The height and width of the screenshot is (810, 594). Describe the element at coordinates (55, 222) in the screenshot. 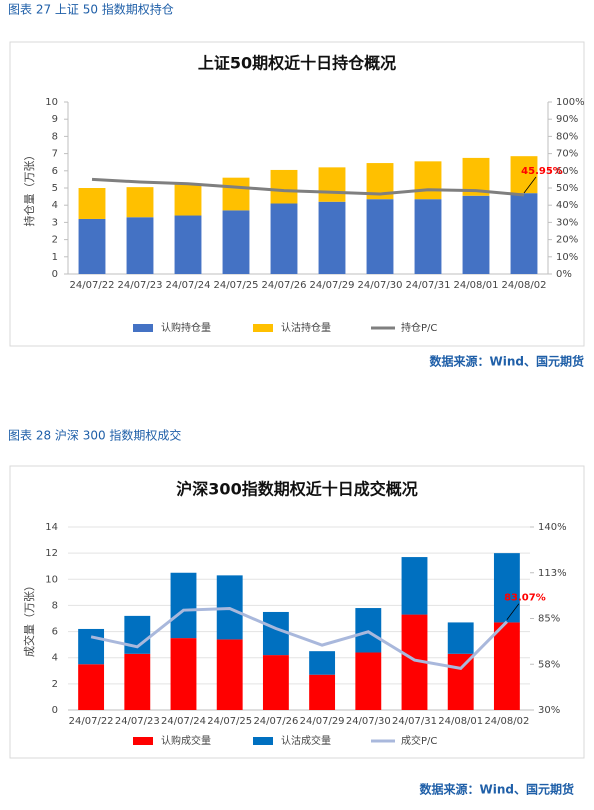

I see `y-tick-label: 3` at that location.